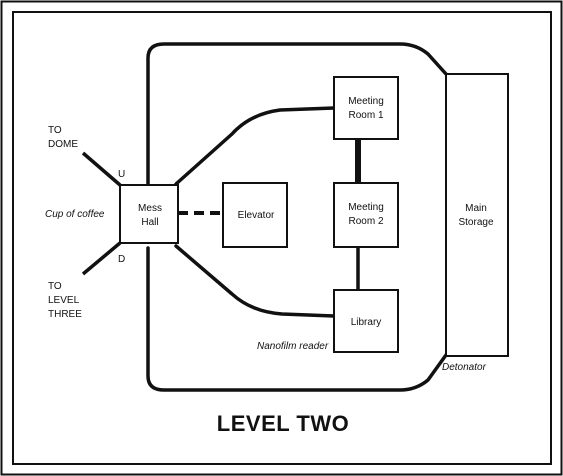 The width and height of the screenshot is (563, 476). Describe the element at coordinates (366, 108) in the screenshot. I see `room-meeting-1: Meeting Room 1` at that location.